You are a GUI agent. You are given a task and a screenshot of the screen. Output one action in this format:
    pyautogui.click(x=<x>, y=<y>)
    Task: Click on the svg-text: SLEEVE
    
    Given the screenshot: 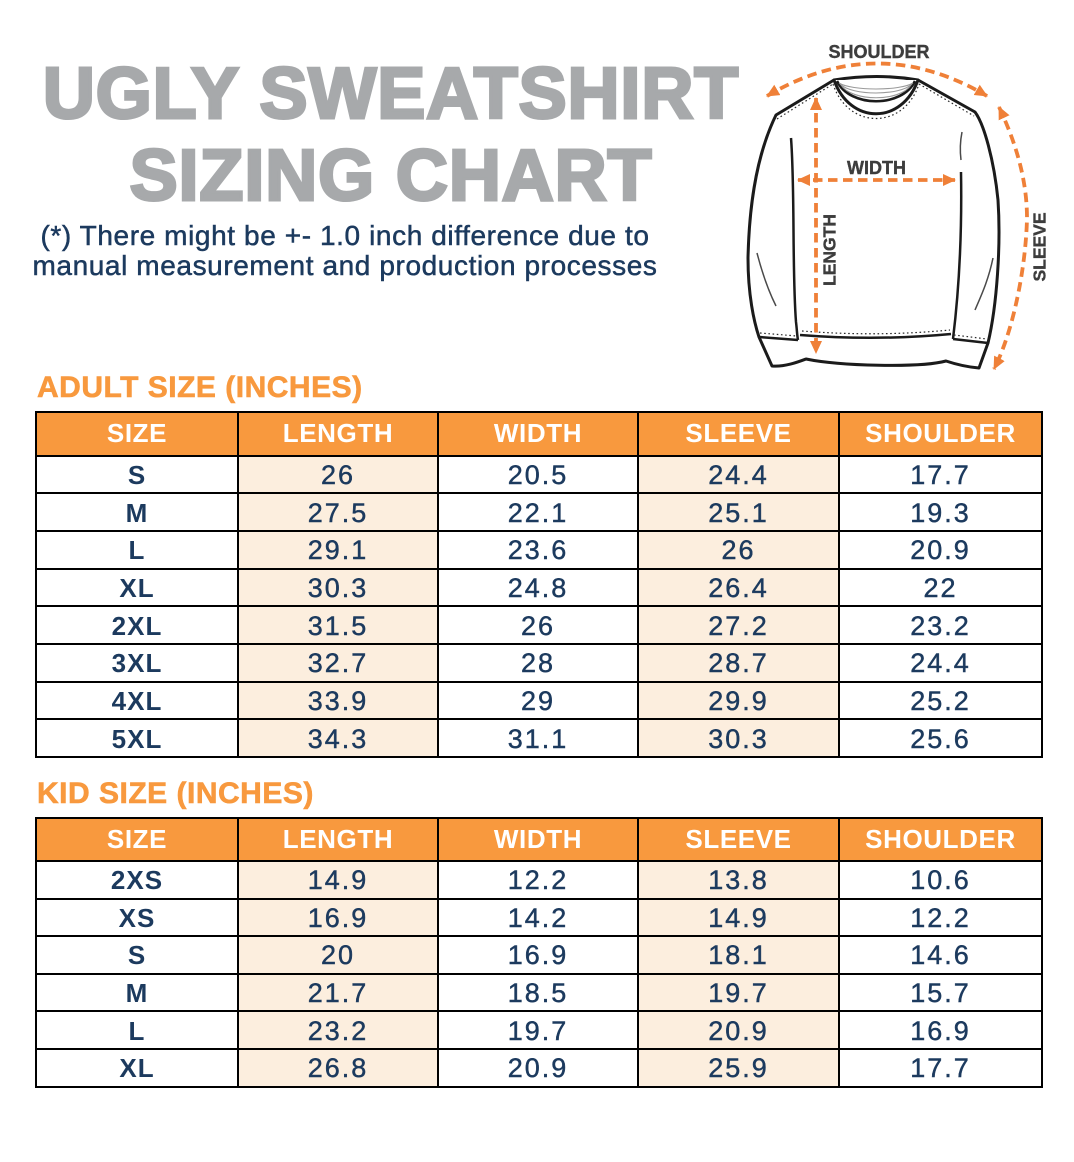 What is the action you would take?
    pyautogui.click(x=1040, y=246)
    